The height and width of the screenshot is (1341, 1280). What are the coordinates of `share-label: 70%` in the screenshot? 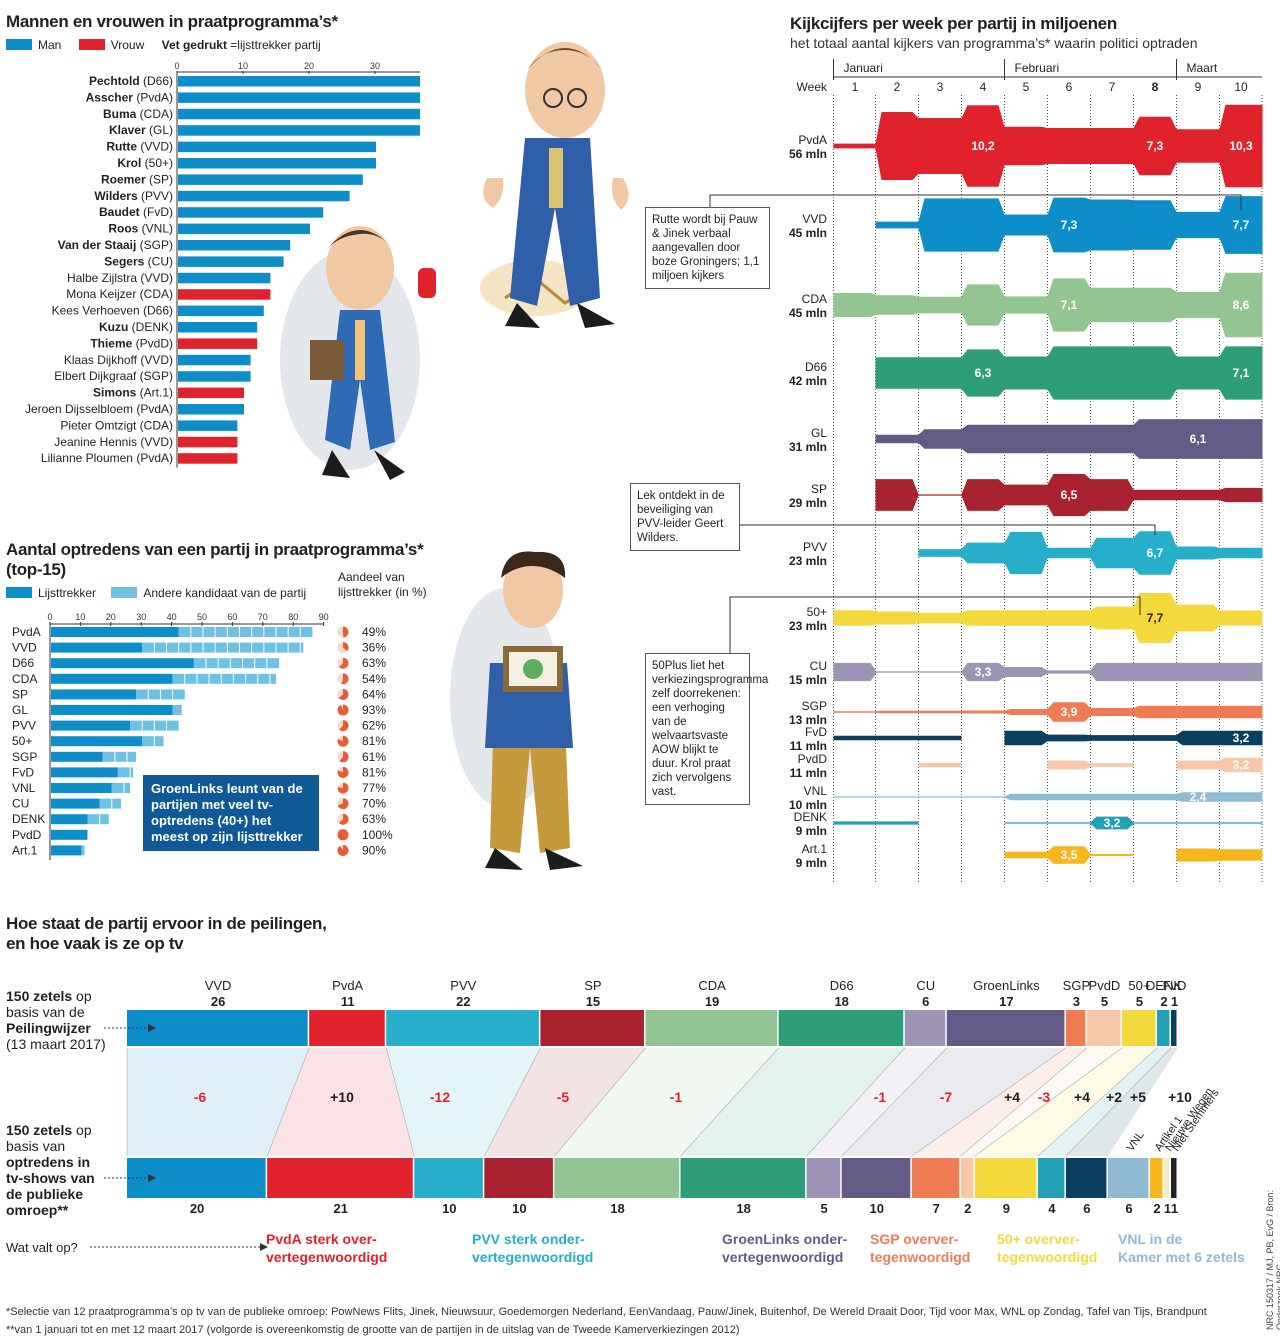 It's located at (374, 804).